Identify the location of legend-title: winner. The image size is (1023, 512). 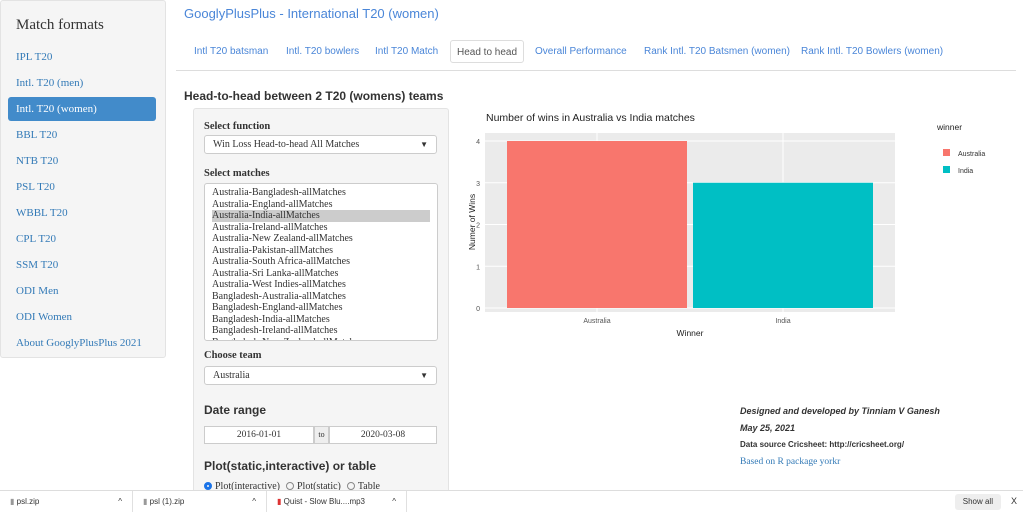
(949, 127).